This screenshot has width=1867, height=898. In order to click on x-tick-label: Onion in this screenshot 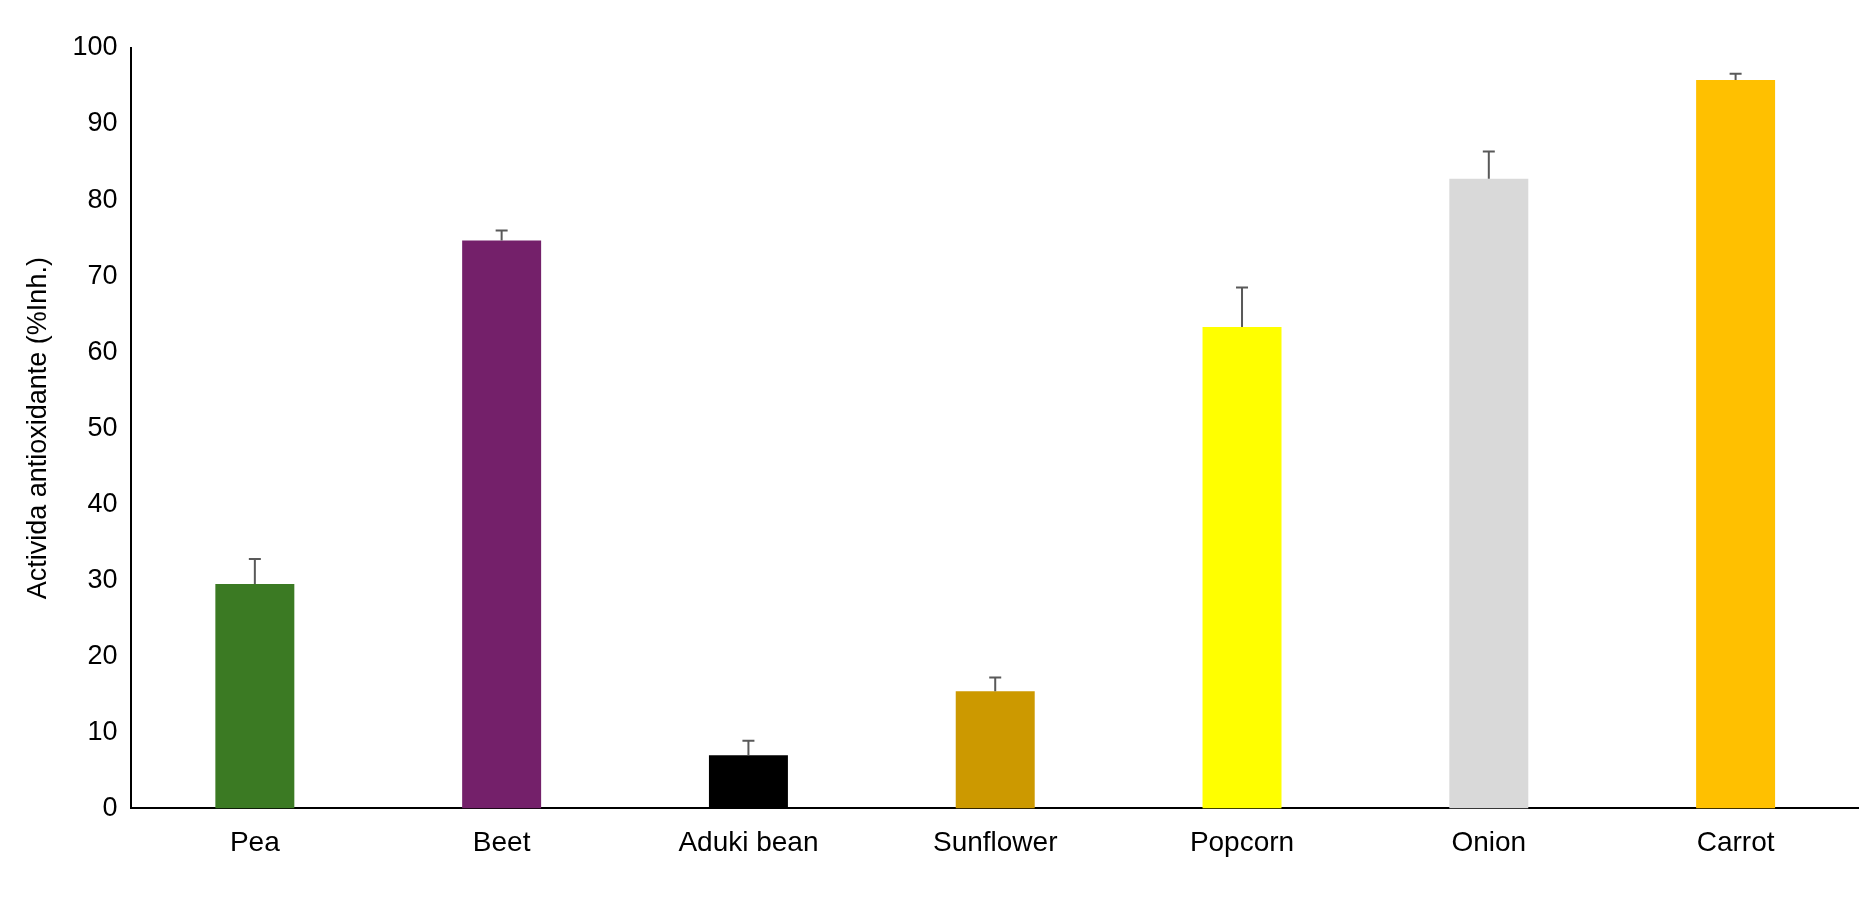, I will do `click(1489, 841)`.